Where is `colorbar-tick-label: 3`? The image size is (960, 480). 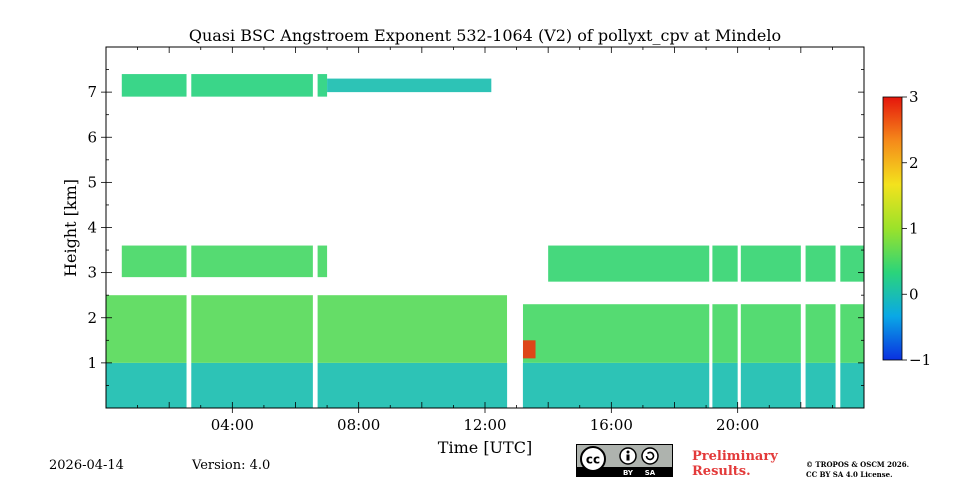 colorbar-tick-label: 3 is located at coordinates (914, 97).